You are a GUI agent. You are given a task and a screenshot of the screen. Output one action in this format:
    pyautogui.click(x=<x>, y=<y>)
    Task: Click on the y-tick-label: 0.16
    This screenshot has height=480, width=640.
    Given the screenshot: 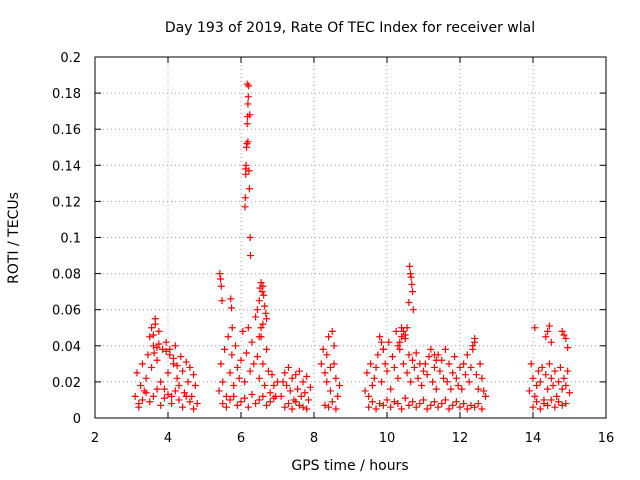 What is the action you would take?
    pyautogui.click(x=66, y=130)
    